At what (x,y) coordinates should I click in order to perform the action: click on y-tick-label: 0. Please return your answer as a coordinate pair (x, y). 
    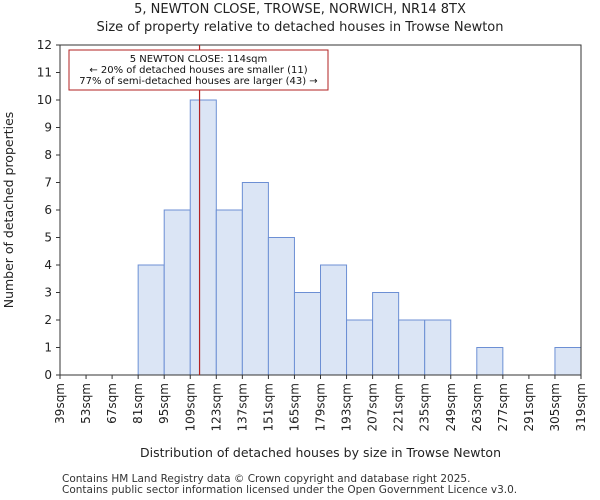
    Looking at the image, I should click on (48, 375).